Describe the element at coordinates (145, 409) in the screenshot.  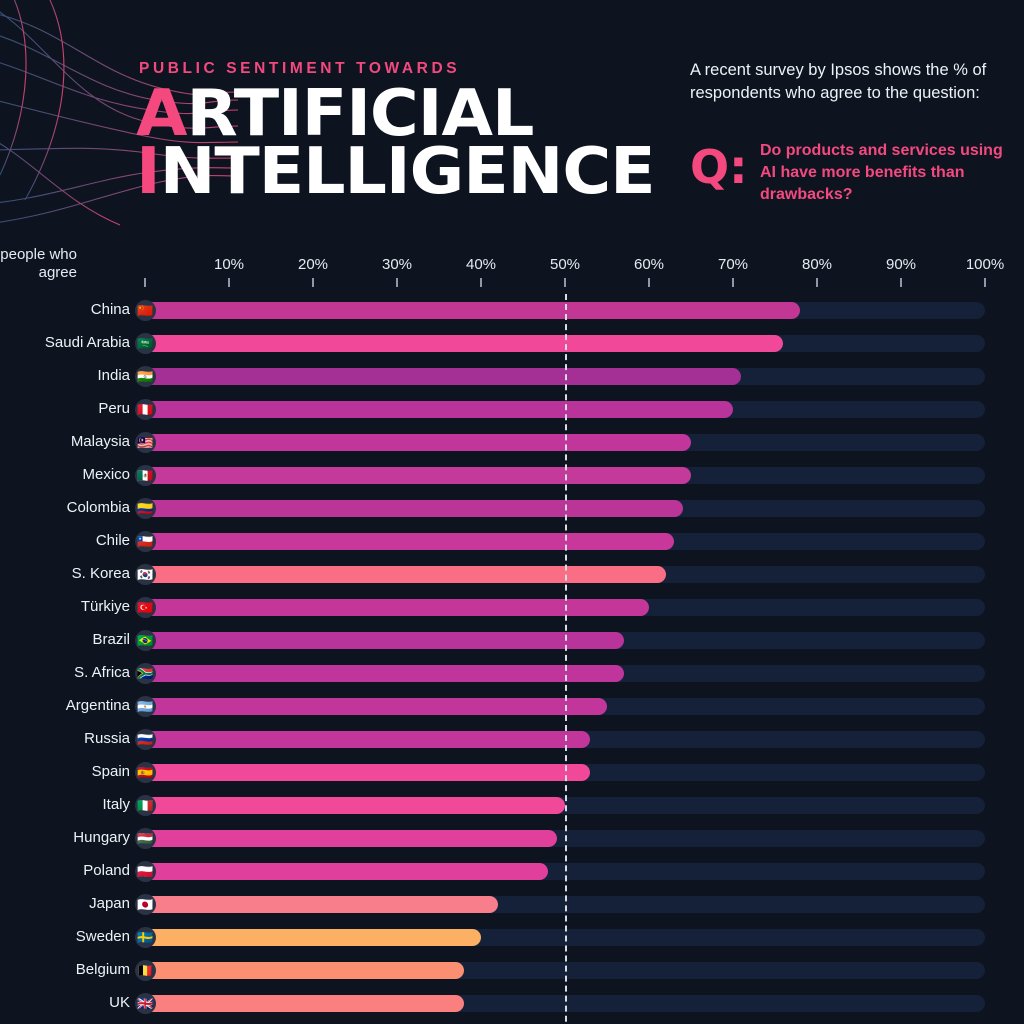
I see `country-flag-icon: 🇵🇪` at that location.